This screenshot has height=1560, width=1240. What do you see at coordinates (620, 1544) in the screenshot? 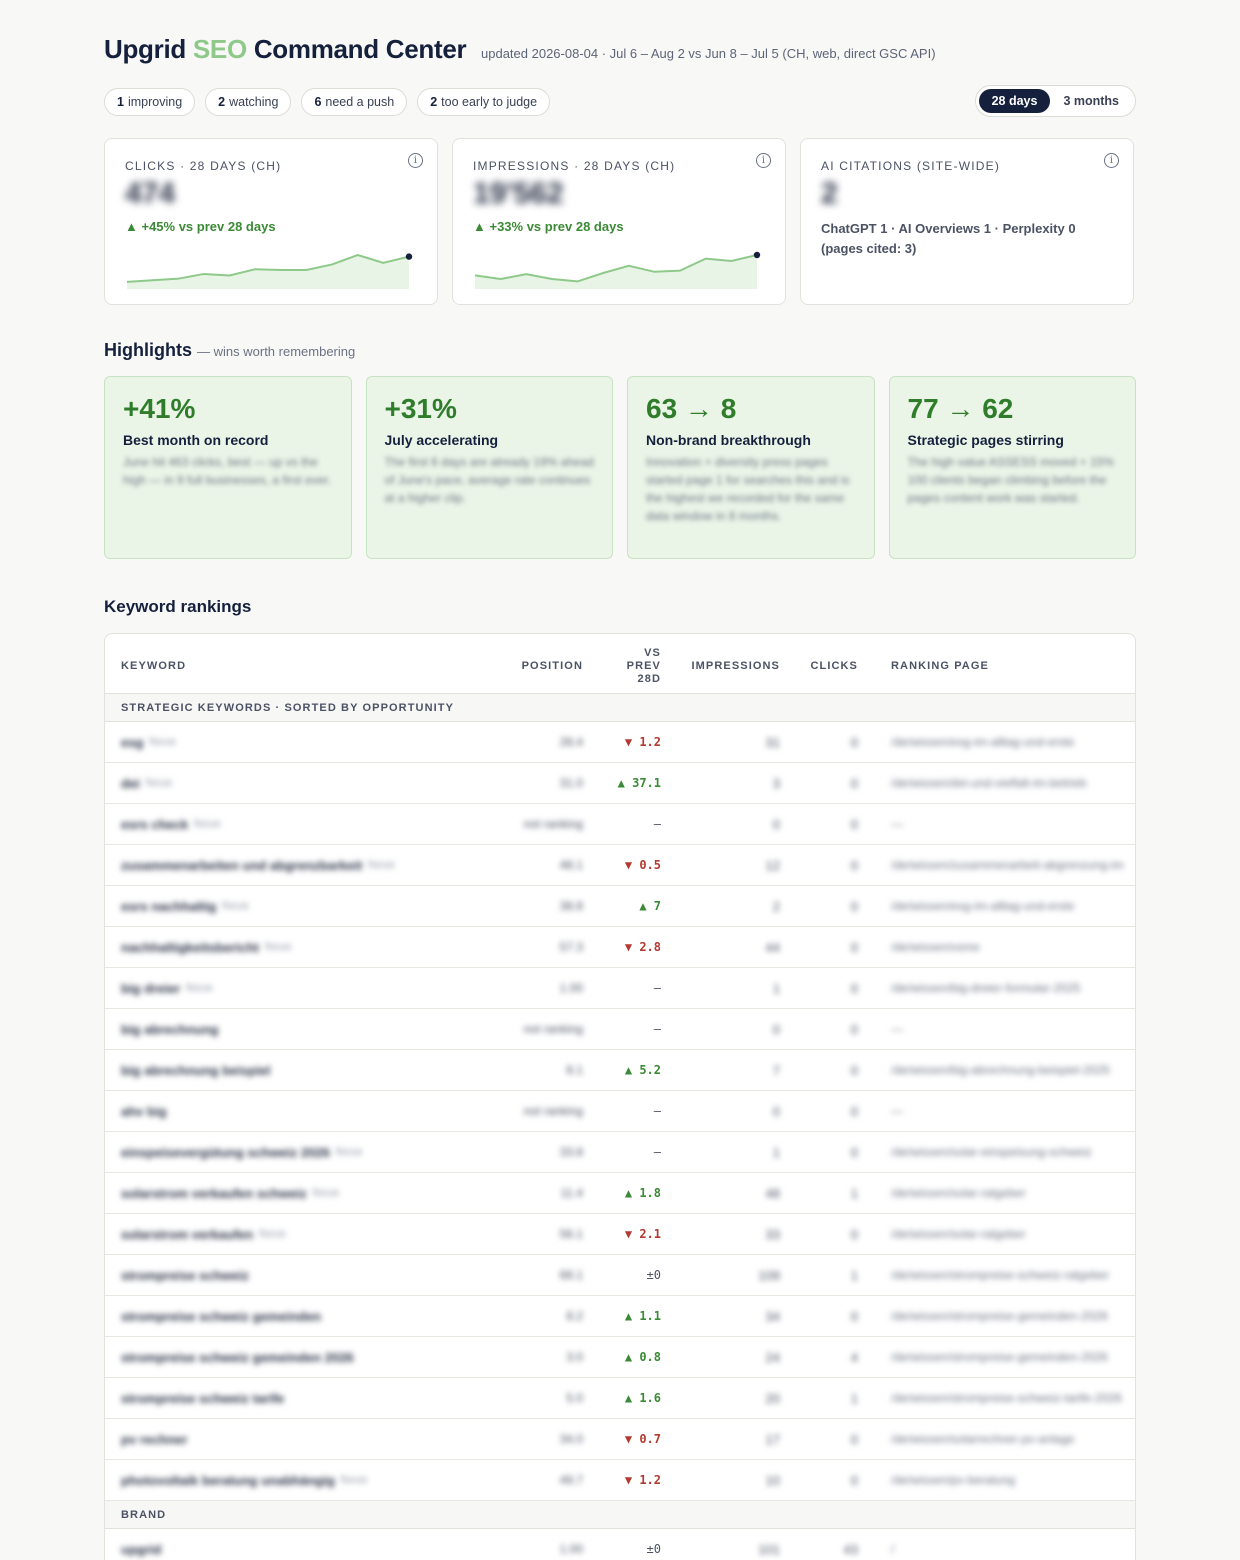
I see `table-row: upgrid 1.00 ±0 101 43 /` at bounding box center [620, 1544].